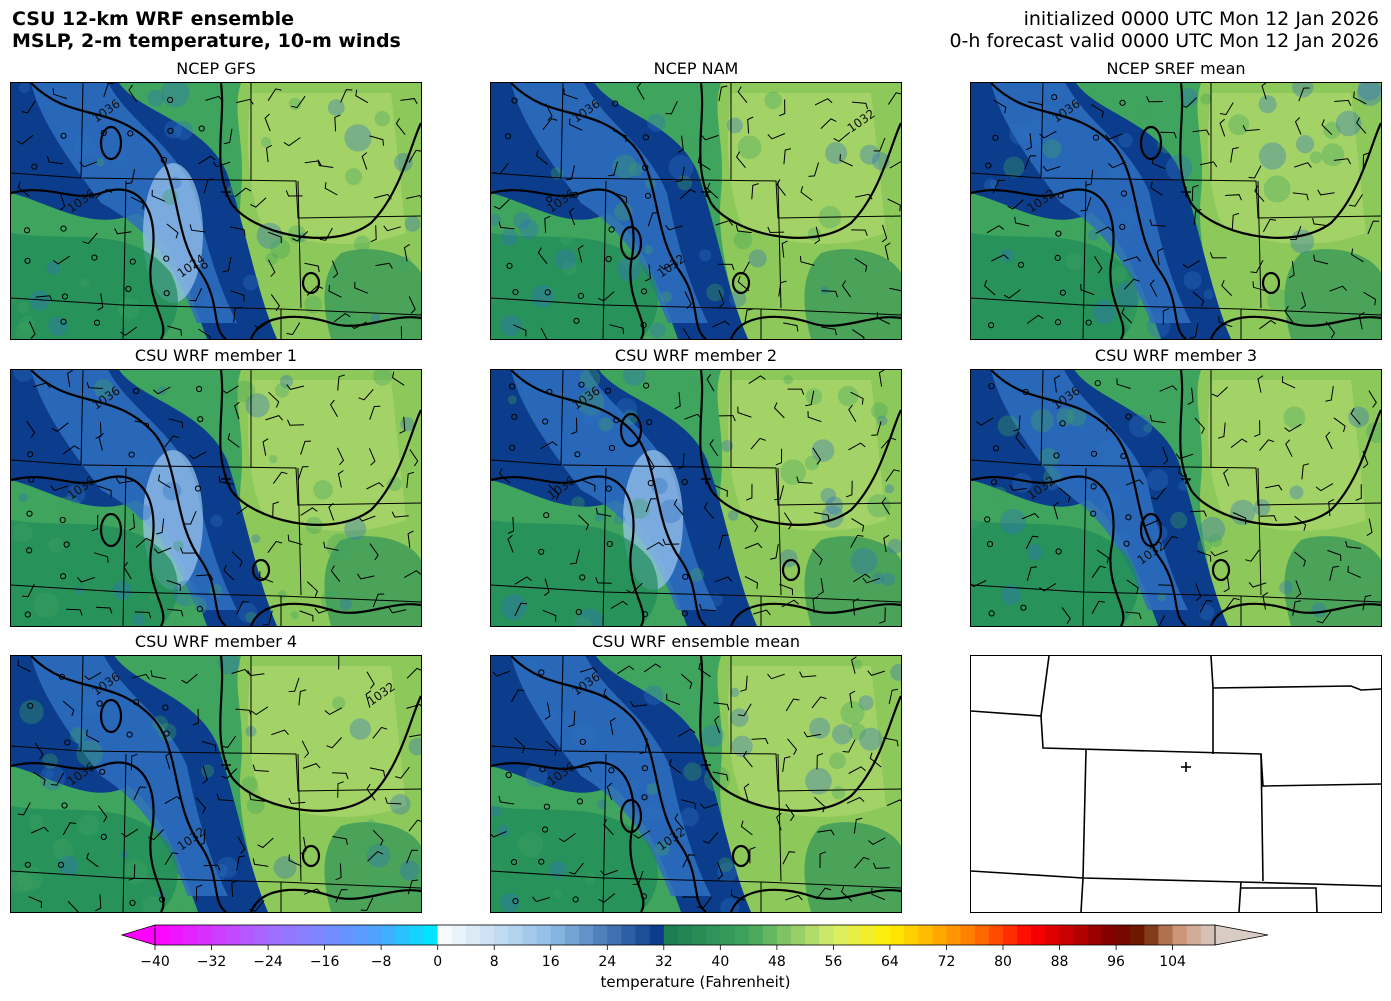 The height and width of the screenshot is (1001, 1391). Describe the element at coordinates (216, 784) in the screenshot. I see `forecast-map-panel: 1036 1036 1032 1032` at that location.